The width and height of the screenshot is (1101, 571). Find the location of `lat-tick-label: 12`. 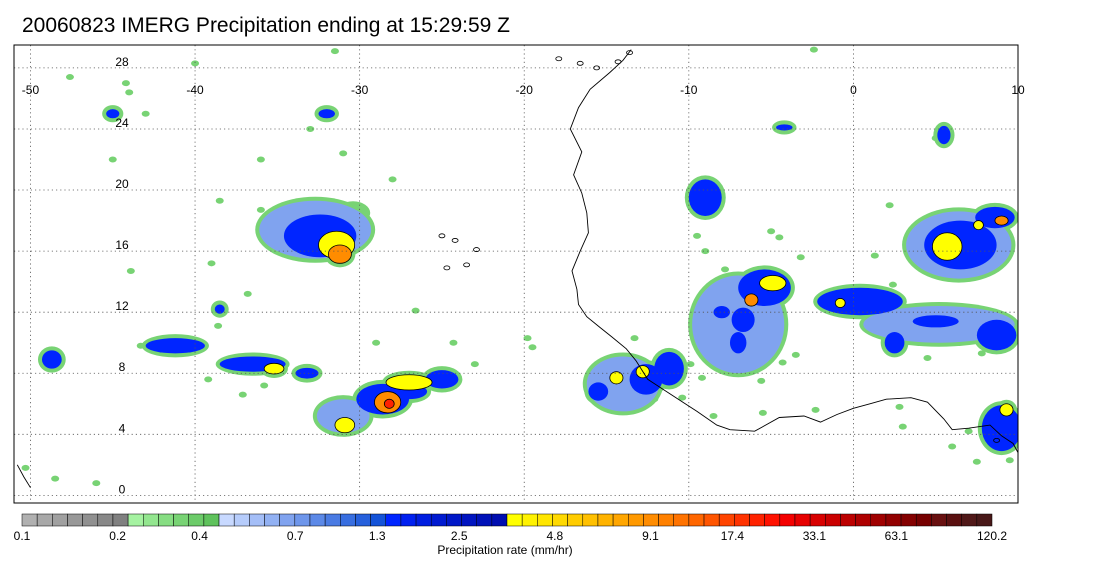

lat-tick-label: 12 is located at coordinates (122, 306).